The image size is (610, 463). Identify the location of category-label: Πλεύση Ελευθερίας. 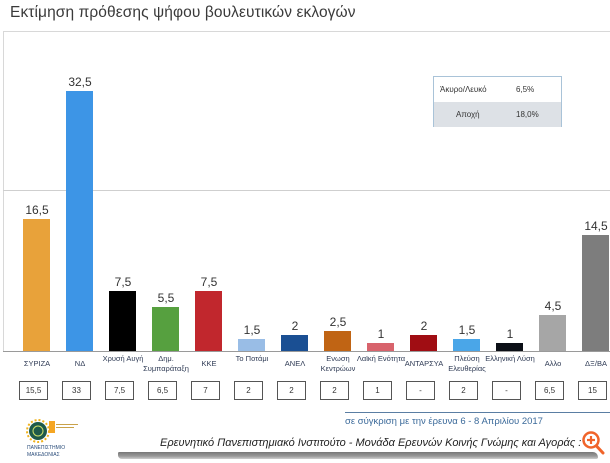
(467, 363).